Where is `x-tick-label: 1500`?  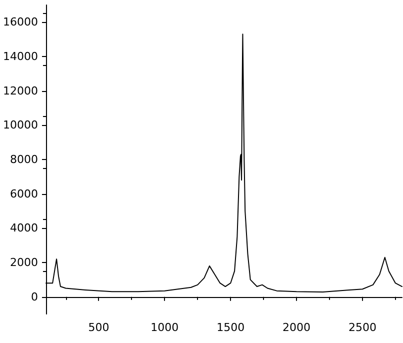
x-tick-label: 1500 is located at coordinates (230, 327).